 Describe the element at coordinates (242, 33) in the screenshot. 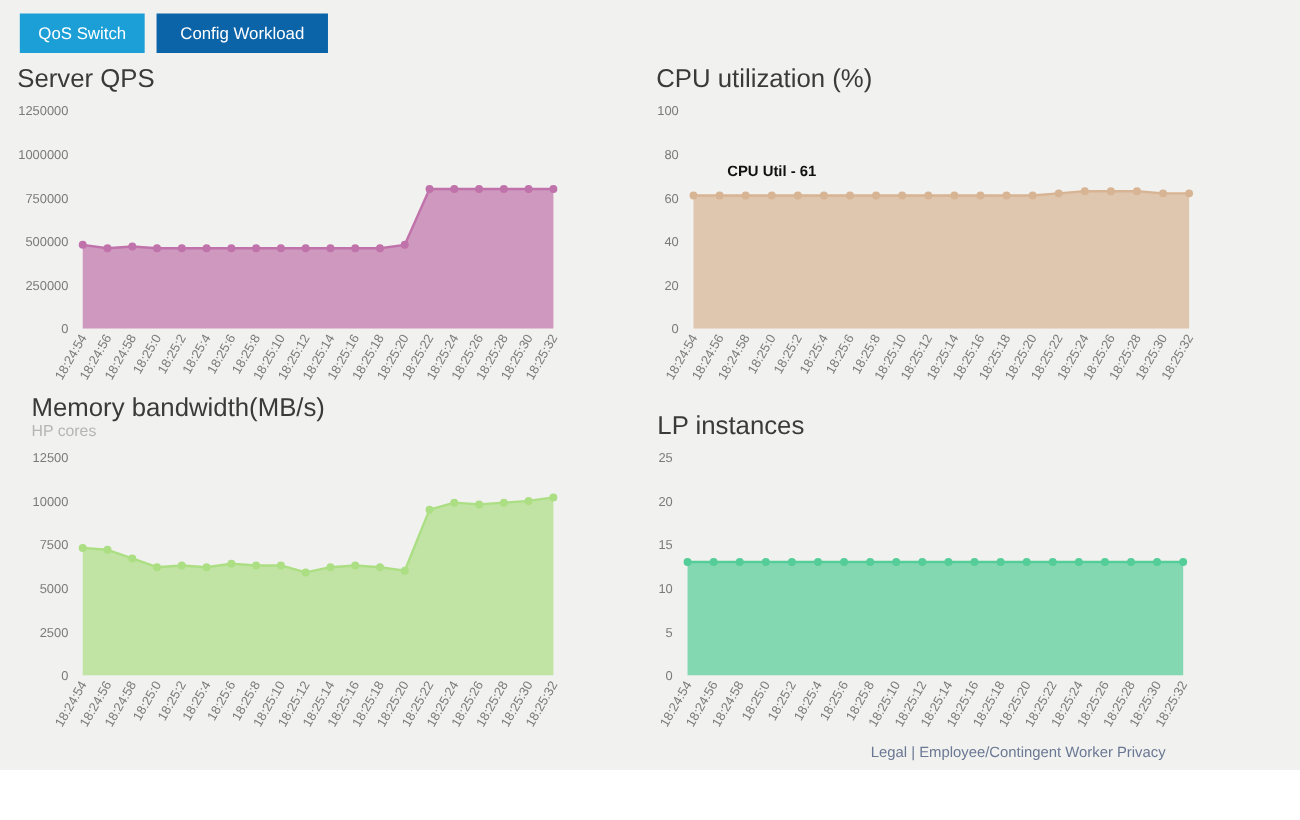

I see `text: Config Workload` at that location.